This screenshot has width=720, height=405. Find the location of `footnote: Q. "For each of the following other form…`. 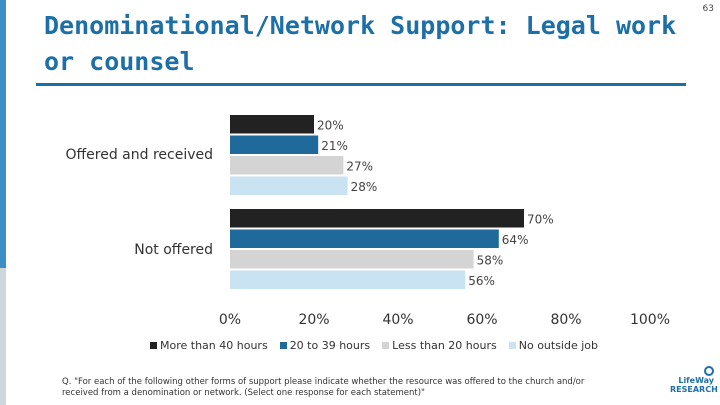

footnote: Q. "For each of the following other form… is located at coordinates (323, 387).